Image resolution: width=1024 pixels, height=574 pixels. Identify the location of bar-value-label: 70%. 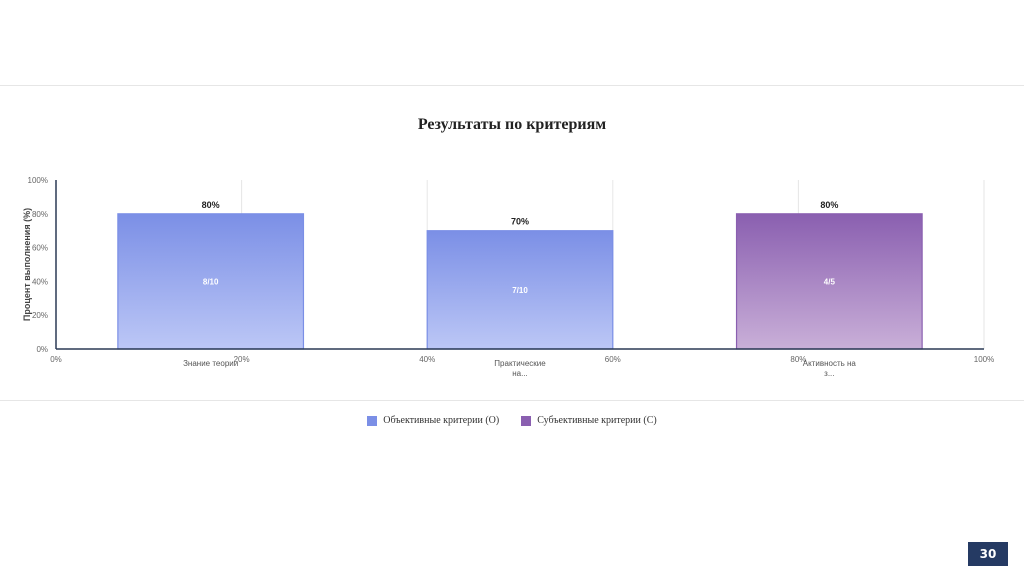
(520, 222).